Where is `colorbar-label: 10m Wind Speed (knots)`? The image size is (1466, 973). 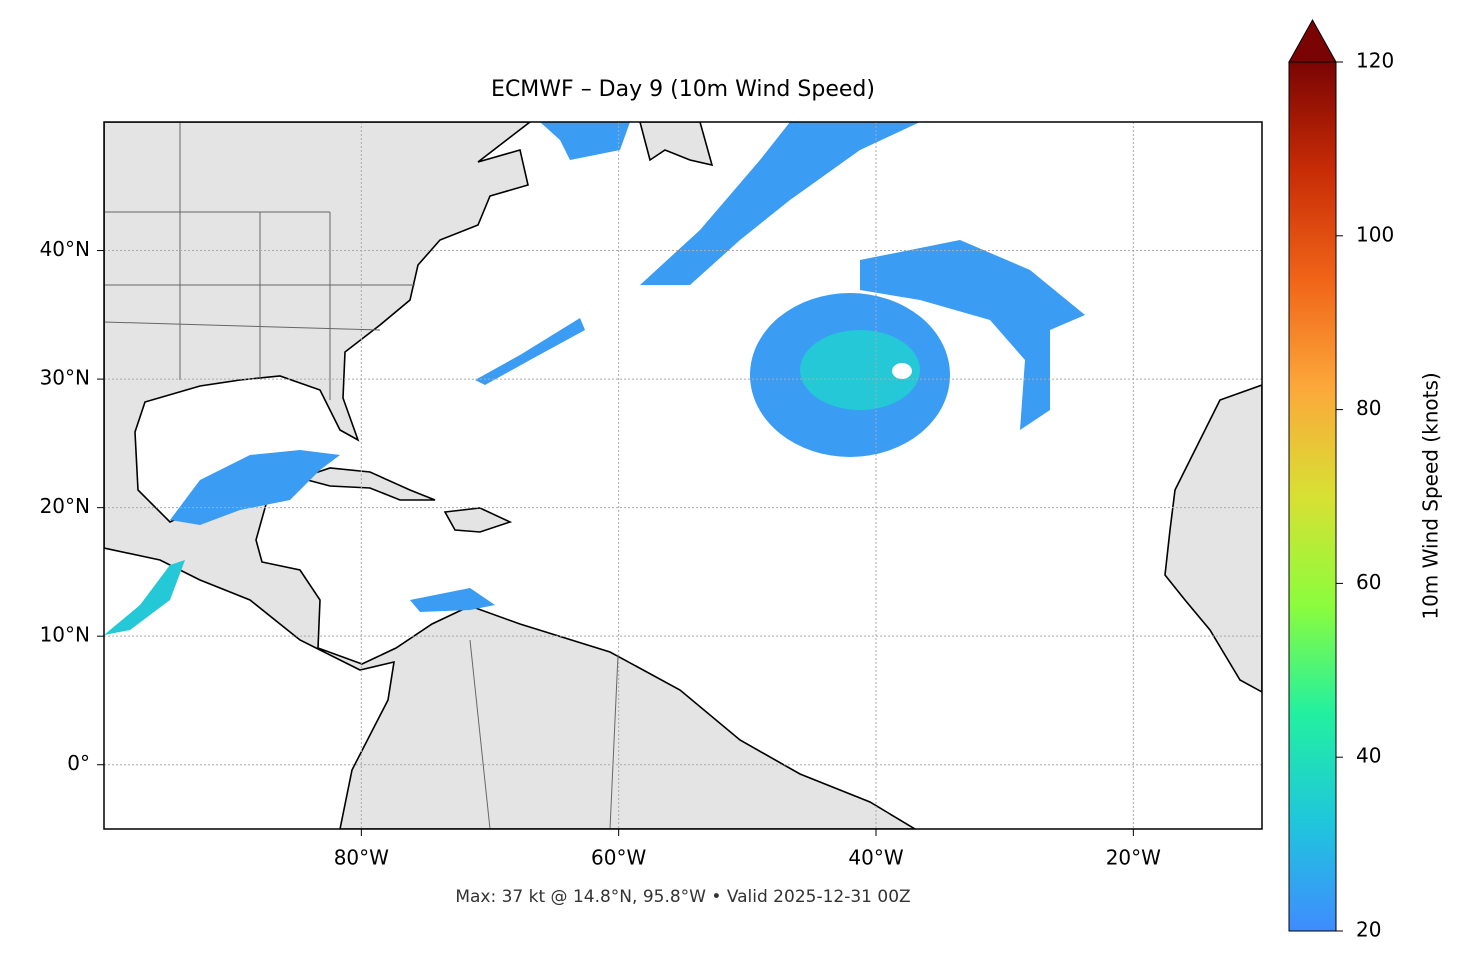
colorbar-label: 10m Wind Speed (knots) is located at coordinates (1431, 495).